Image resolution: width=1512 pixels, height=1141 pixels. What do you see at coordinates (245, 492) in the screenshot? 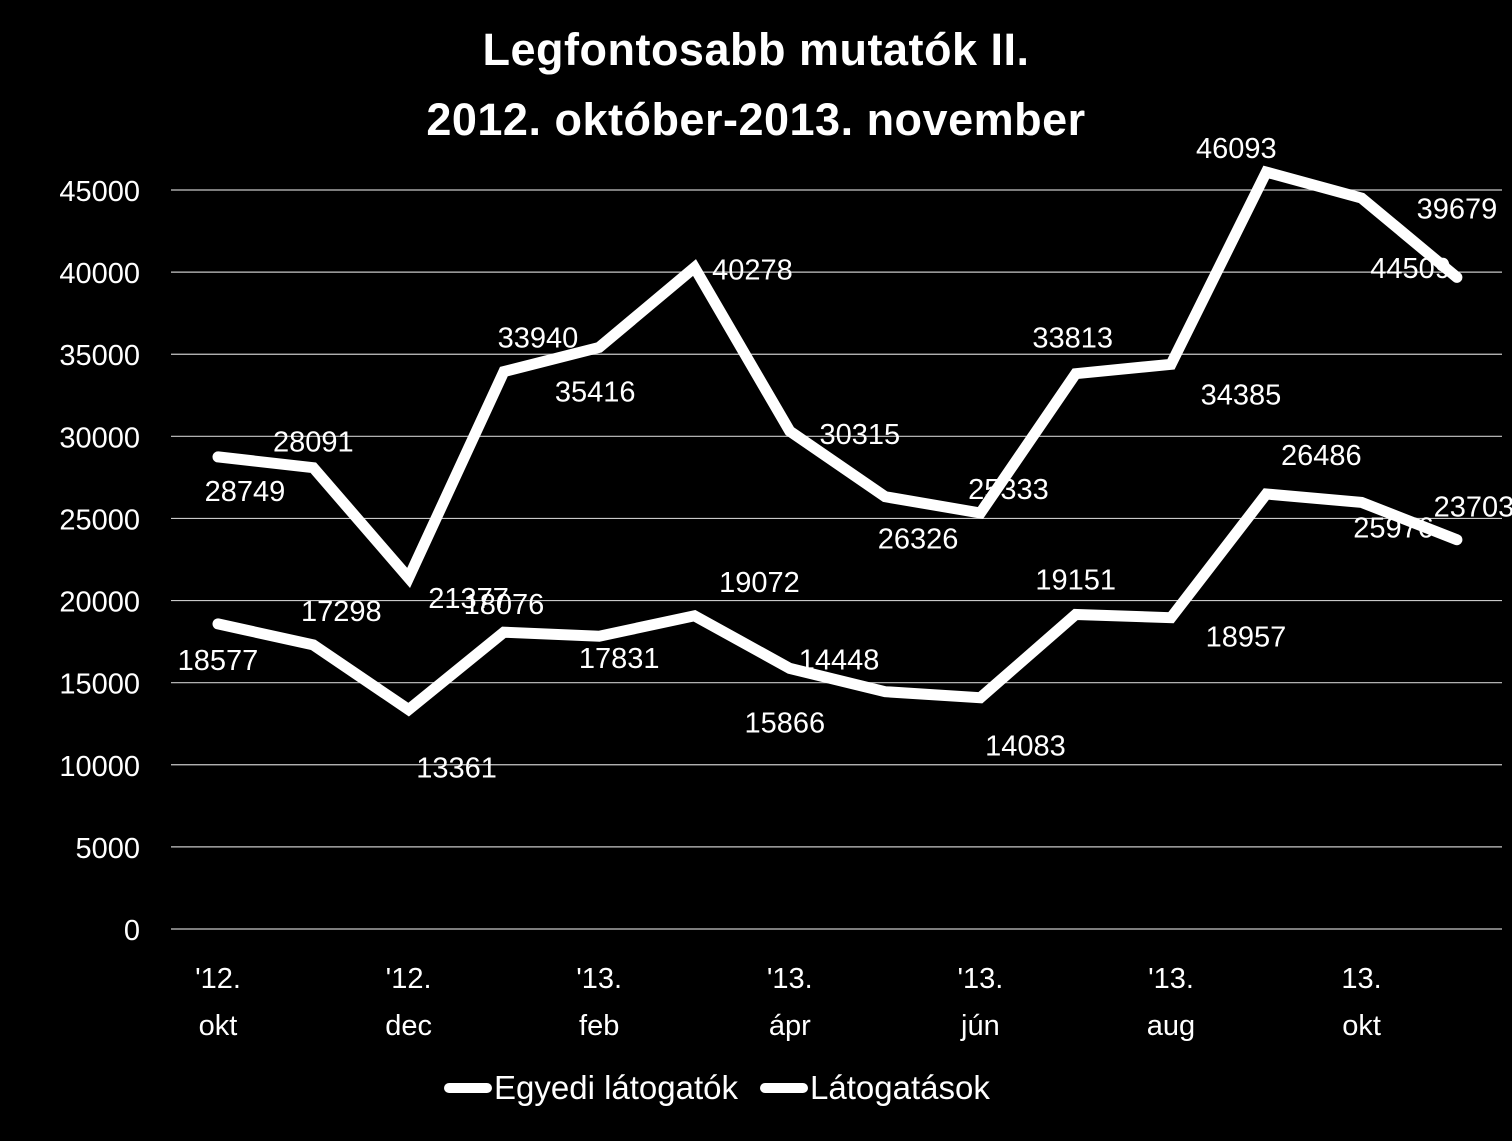
I see `data-label: 28749` at bounding box center [245, 492].